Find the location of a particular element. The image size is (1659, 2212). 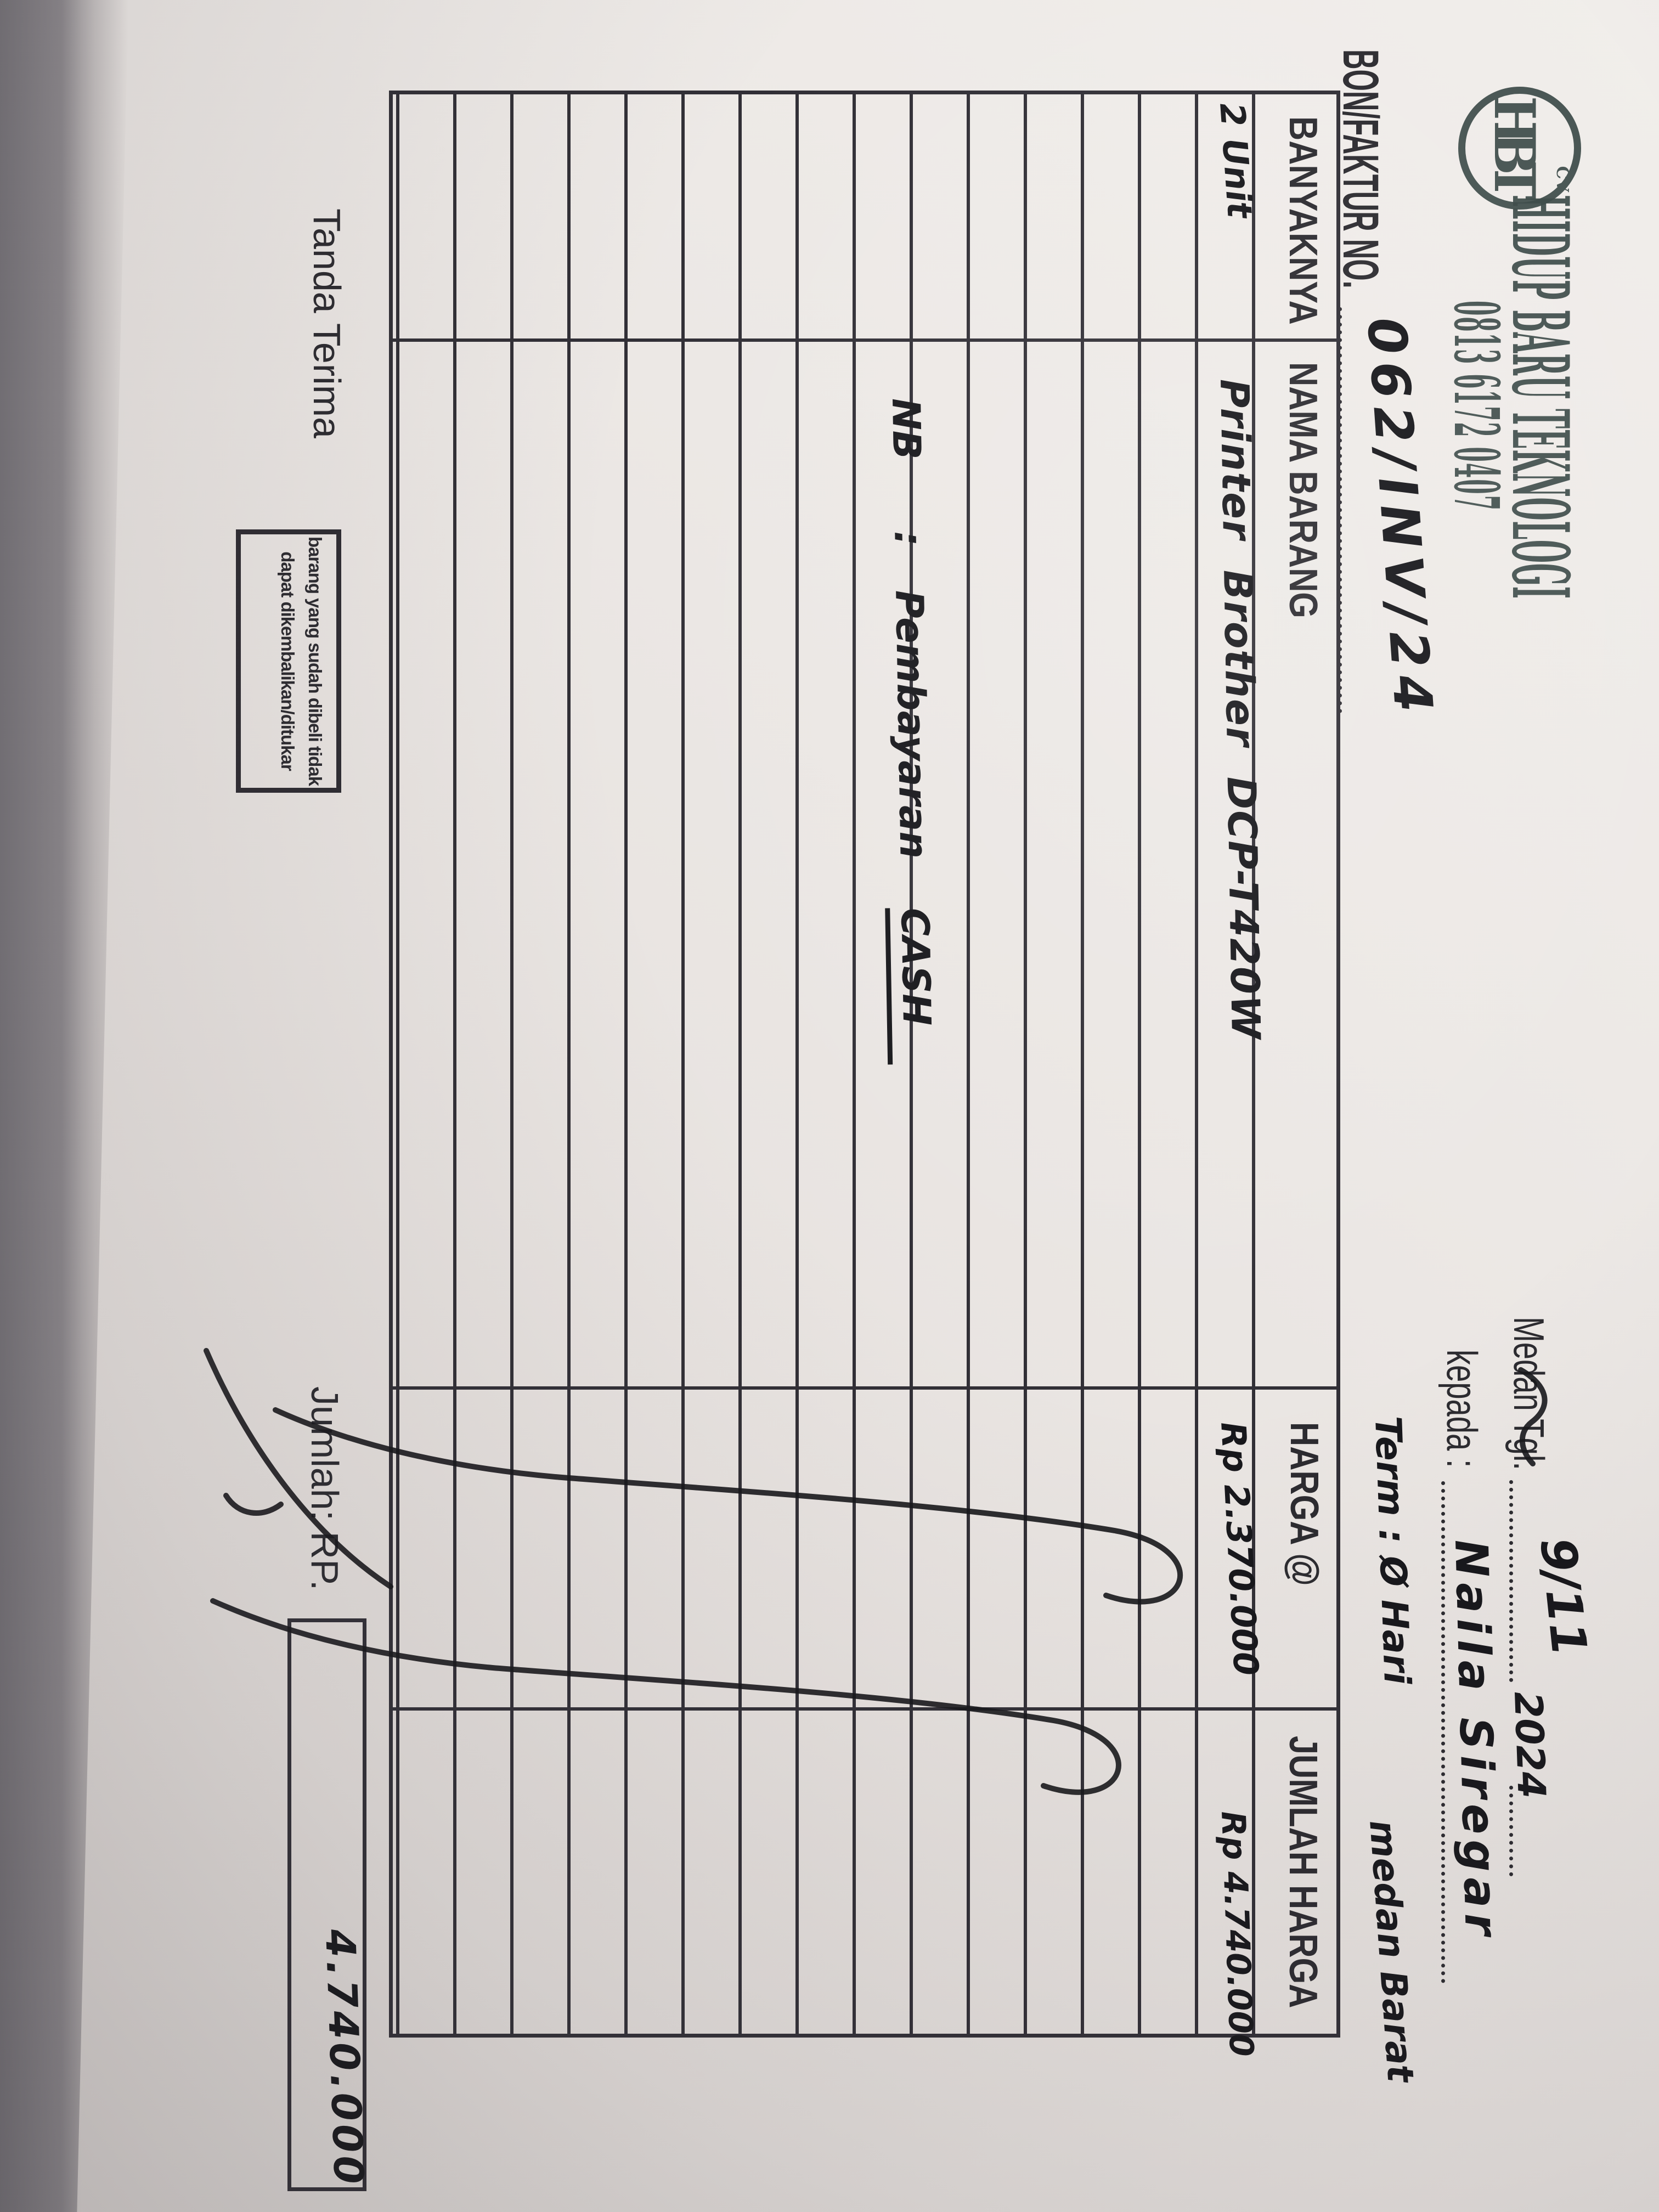

region-note-handwritten: medan Barat is located at coordinates (1391, 1951).